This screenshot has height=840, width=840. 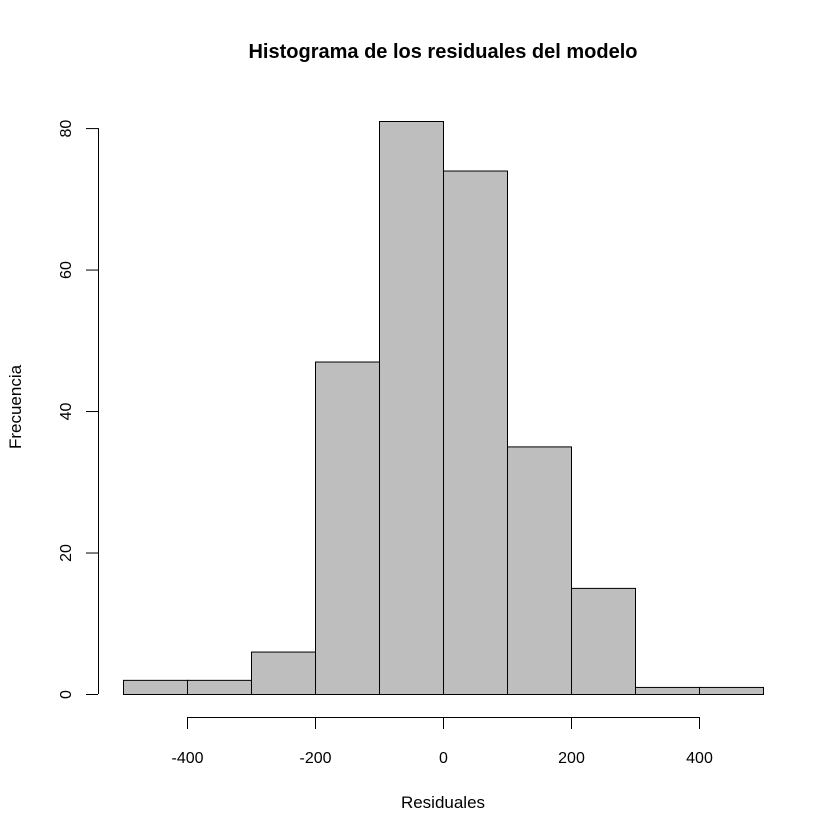 What do you see at coordinates (66, 412) in the screenshot?
I see `y-tick-label: 40` at bounding box center [66, 412].